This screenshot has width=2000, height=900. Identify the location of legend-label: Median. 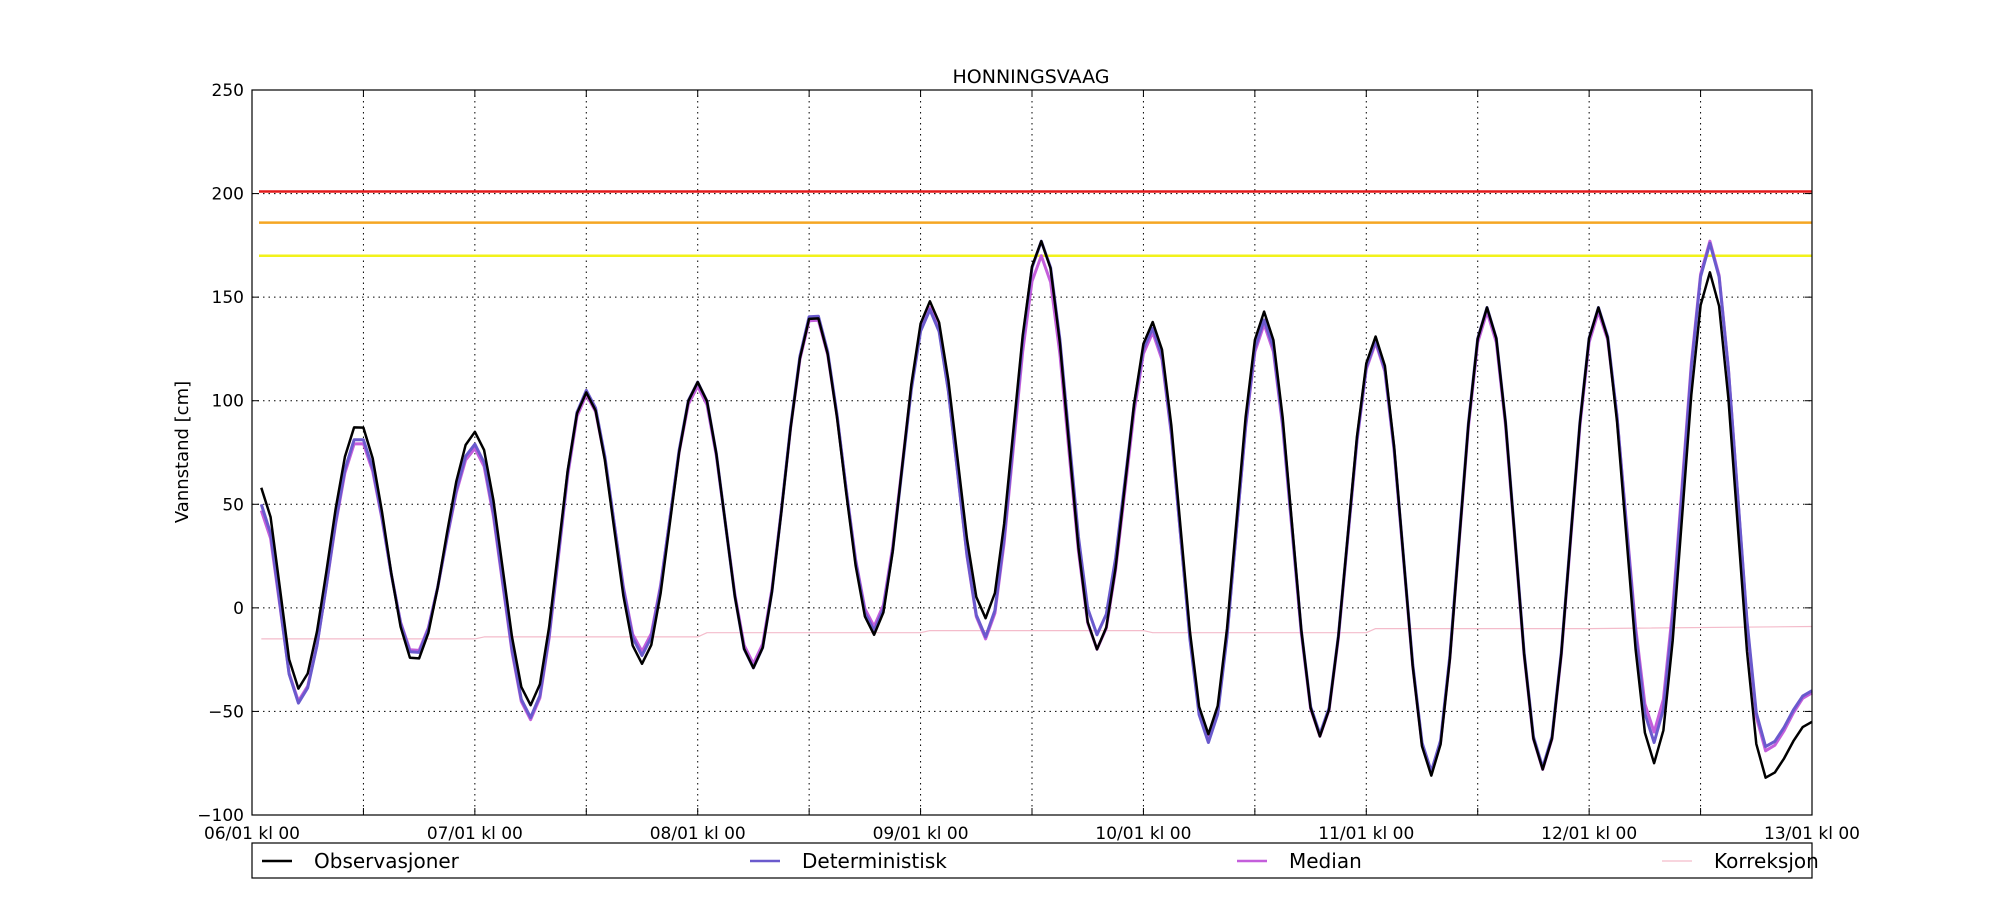
(1325, 861).